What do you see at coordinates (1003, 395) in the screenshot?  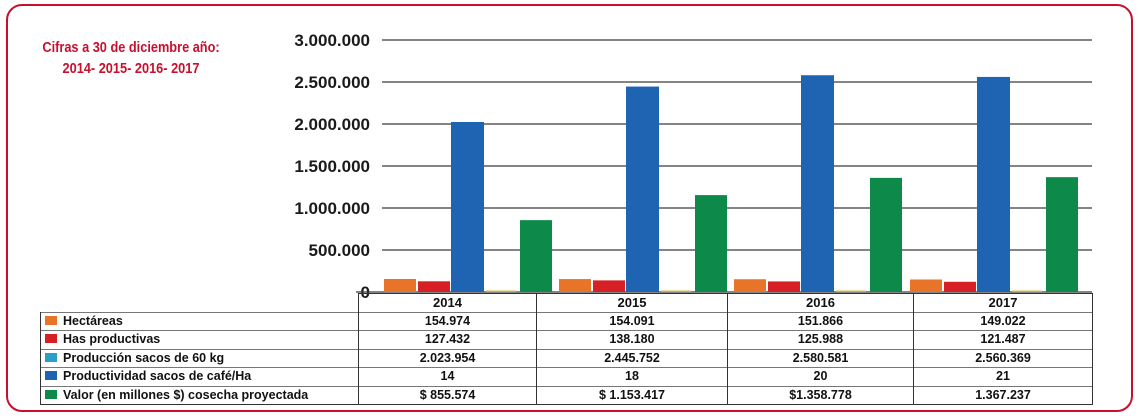 I see `table-cell: 1.367.237` at bounding box center [1003, 395].